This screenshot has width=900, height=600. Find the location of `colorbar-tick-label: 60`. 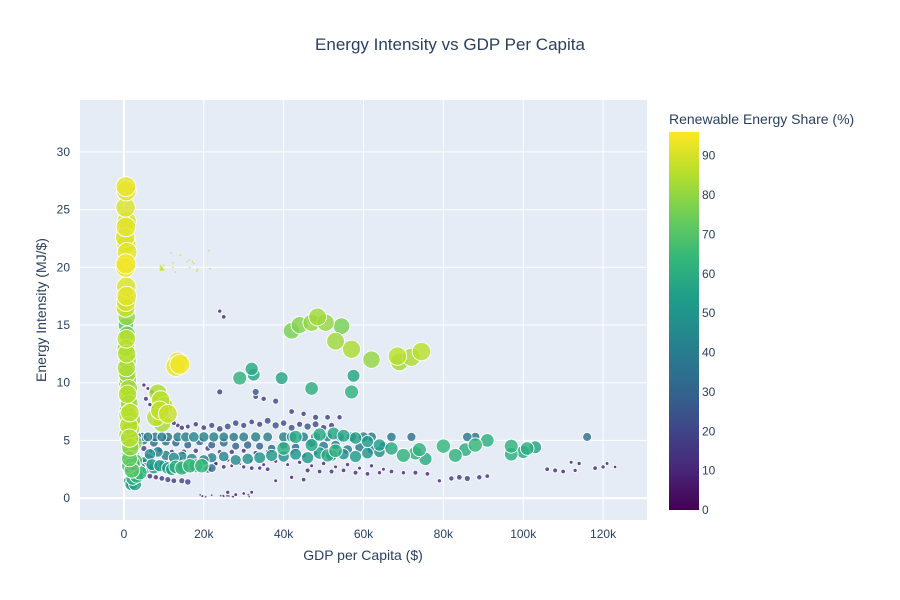

colorbar-tick-label: 60 is located at coordinates (709, 274).